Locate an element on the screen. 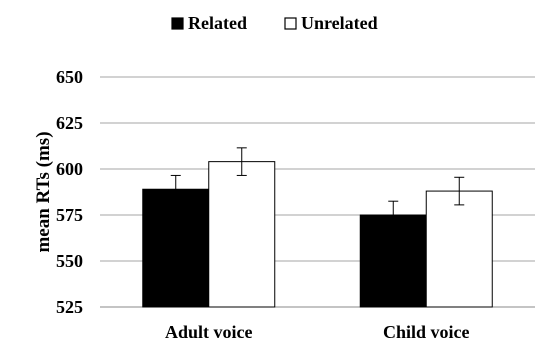 This screenshot has height=347, width=552. y-axis-ticks: 525 550 575 600 625 650 is located at coordinates (69, 192).